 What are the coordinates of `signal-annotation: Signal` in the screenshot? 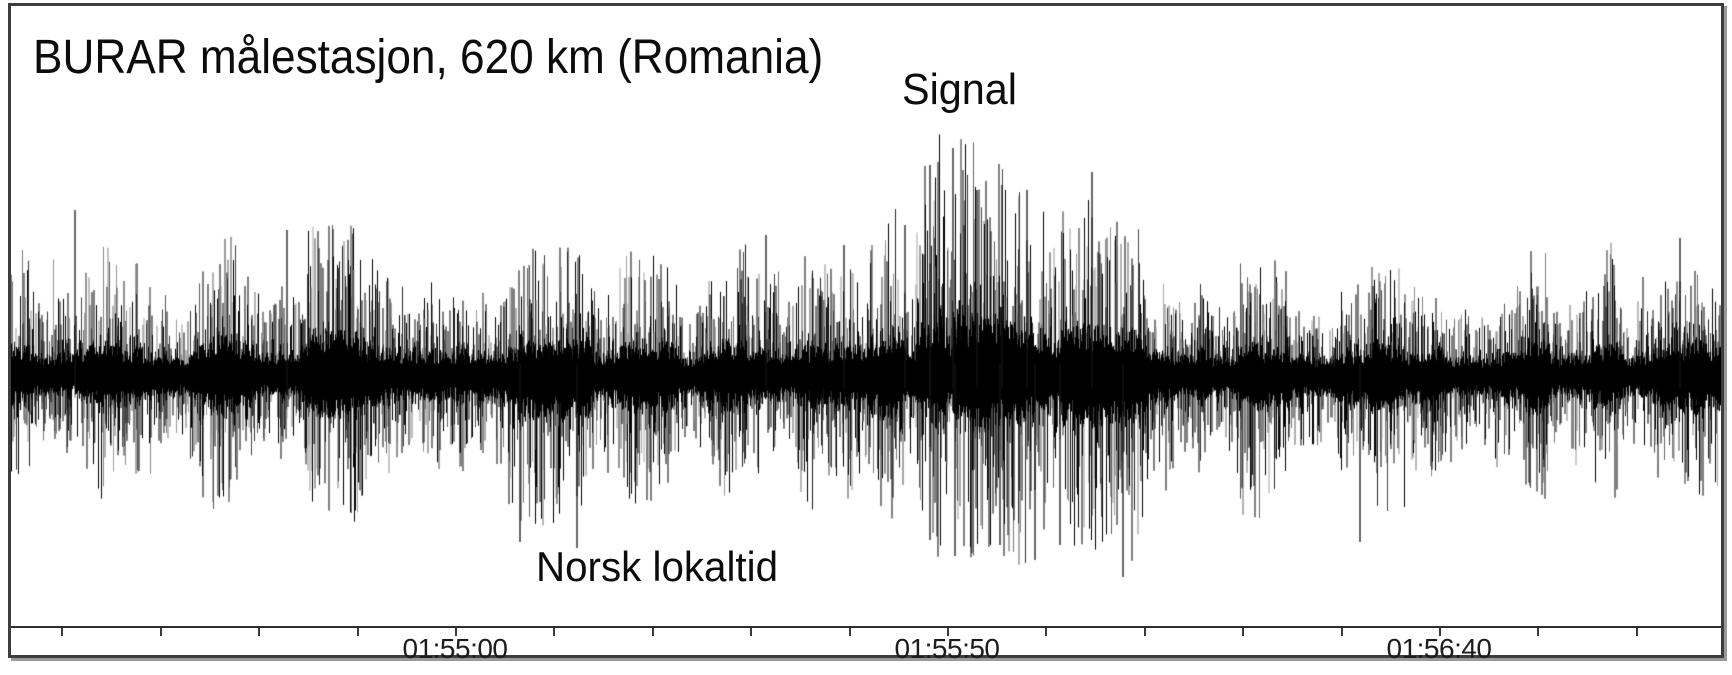 It's located at (959, 89).